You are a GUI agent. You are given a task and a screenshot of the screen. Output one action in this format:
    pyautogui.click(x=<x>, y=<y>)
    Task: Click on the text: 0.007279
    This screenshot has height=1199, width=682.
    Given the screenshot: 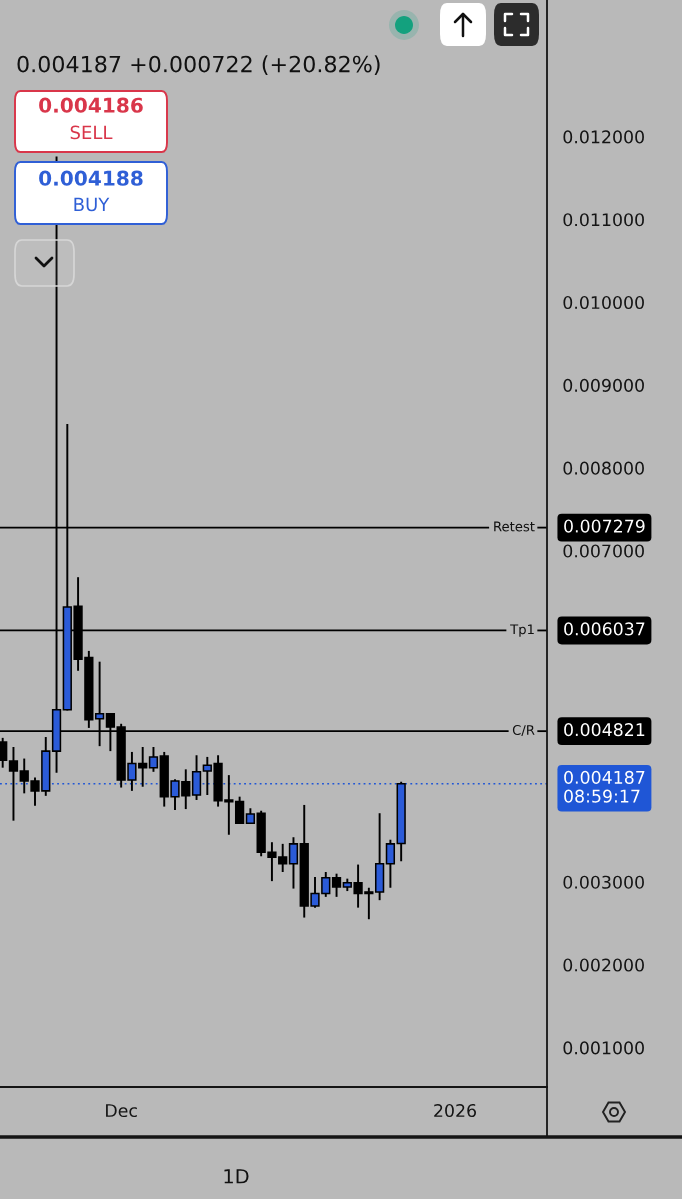 What is the action you would take?
    pyautogui.click(x=604, y=526)
    